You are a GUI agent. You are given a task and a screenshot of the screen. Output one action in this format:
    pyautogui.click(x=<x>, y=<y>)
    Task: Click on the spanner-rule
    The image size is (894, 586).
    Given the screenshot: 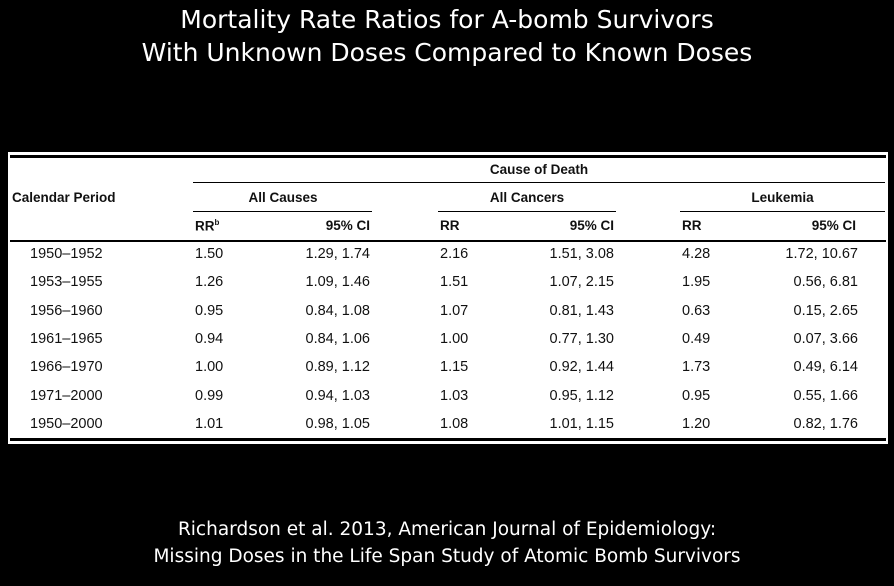 What is the action you would take?
    pyautogui.click(x=539, y=182)
    